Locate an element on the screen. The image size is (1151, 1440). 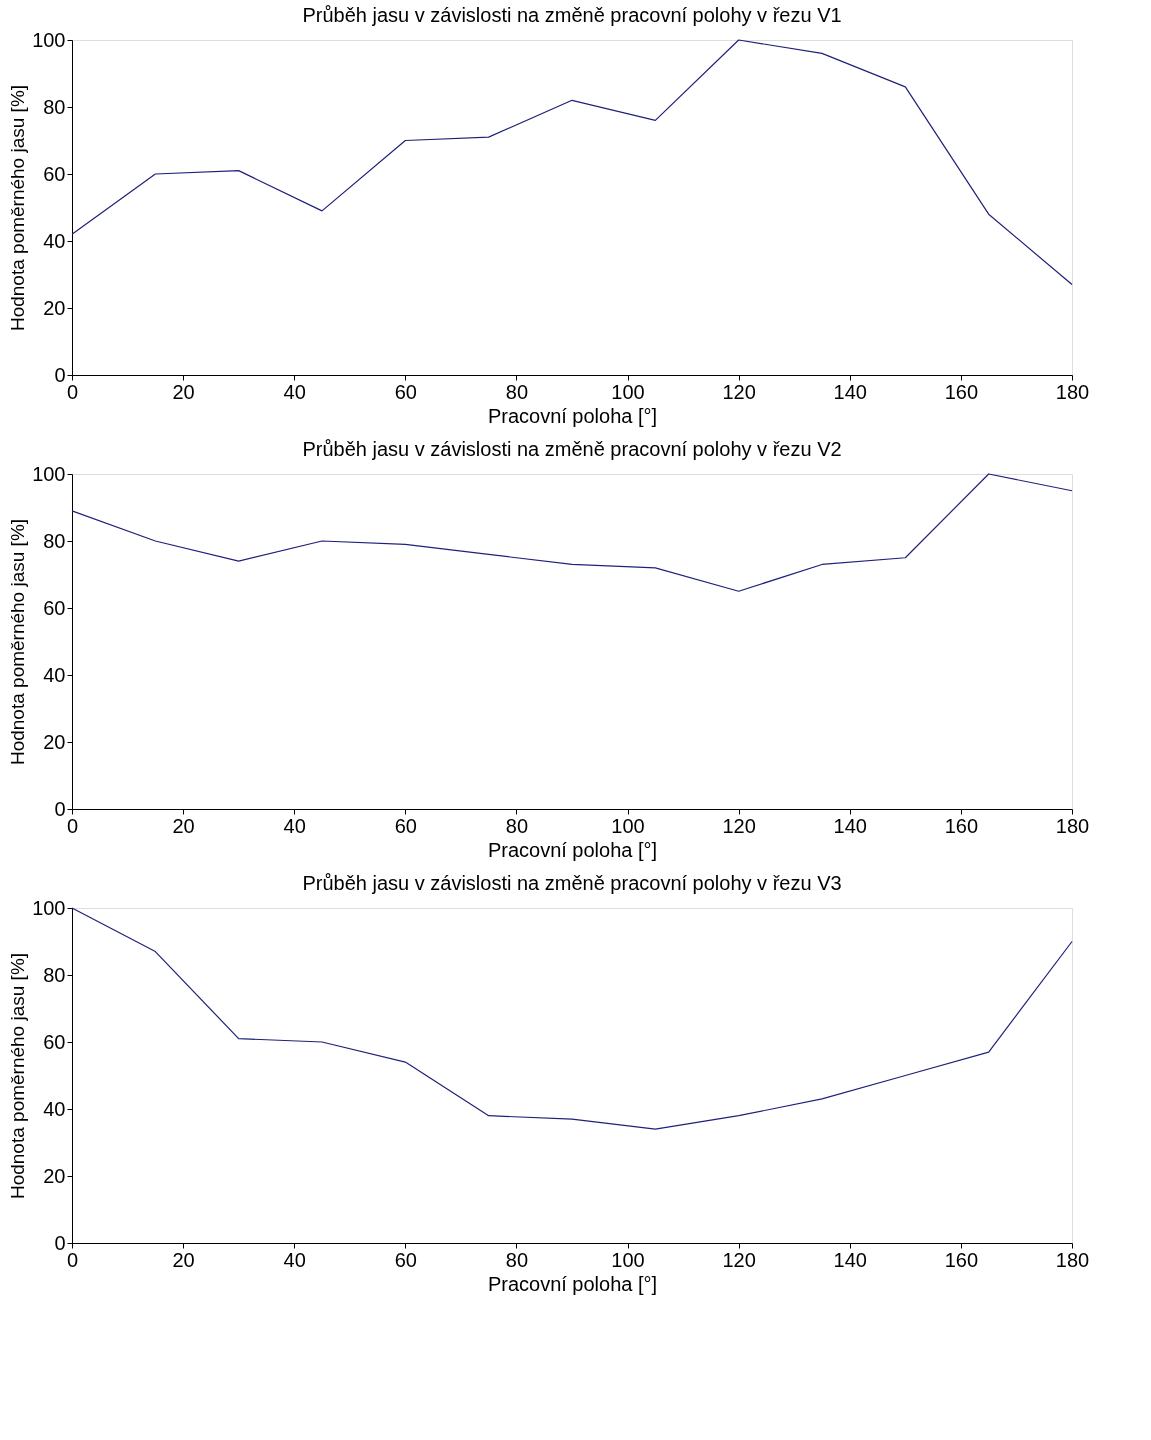
chart-title: Průběh jasu v závislosti na změně pracovní polohy v řezu V3 is located at coordinates (572, 883).